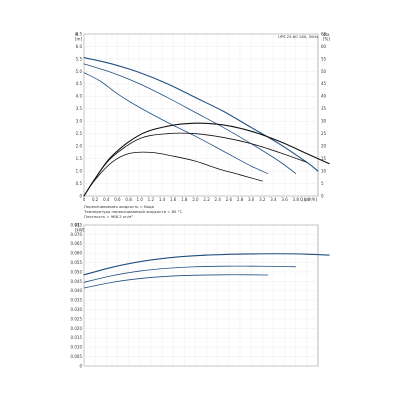  I want to click on upper-x-tick-label: 2.0, so click(195, 199).